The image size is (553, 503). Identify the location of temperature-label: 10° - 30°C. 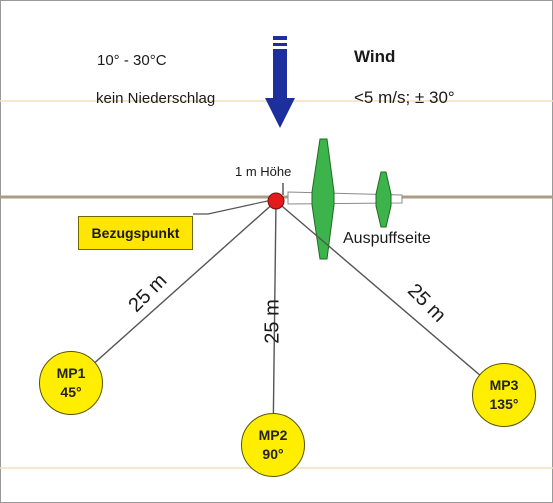
(132, 60).